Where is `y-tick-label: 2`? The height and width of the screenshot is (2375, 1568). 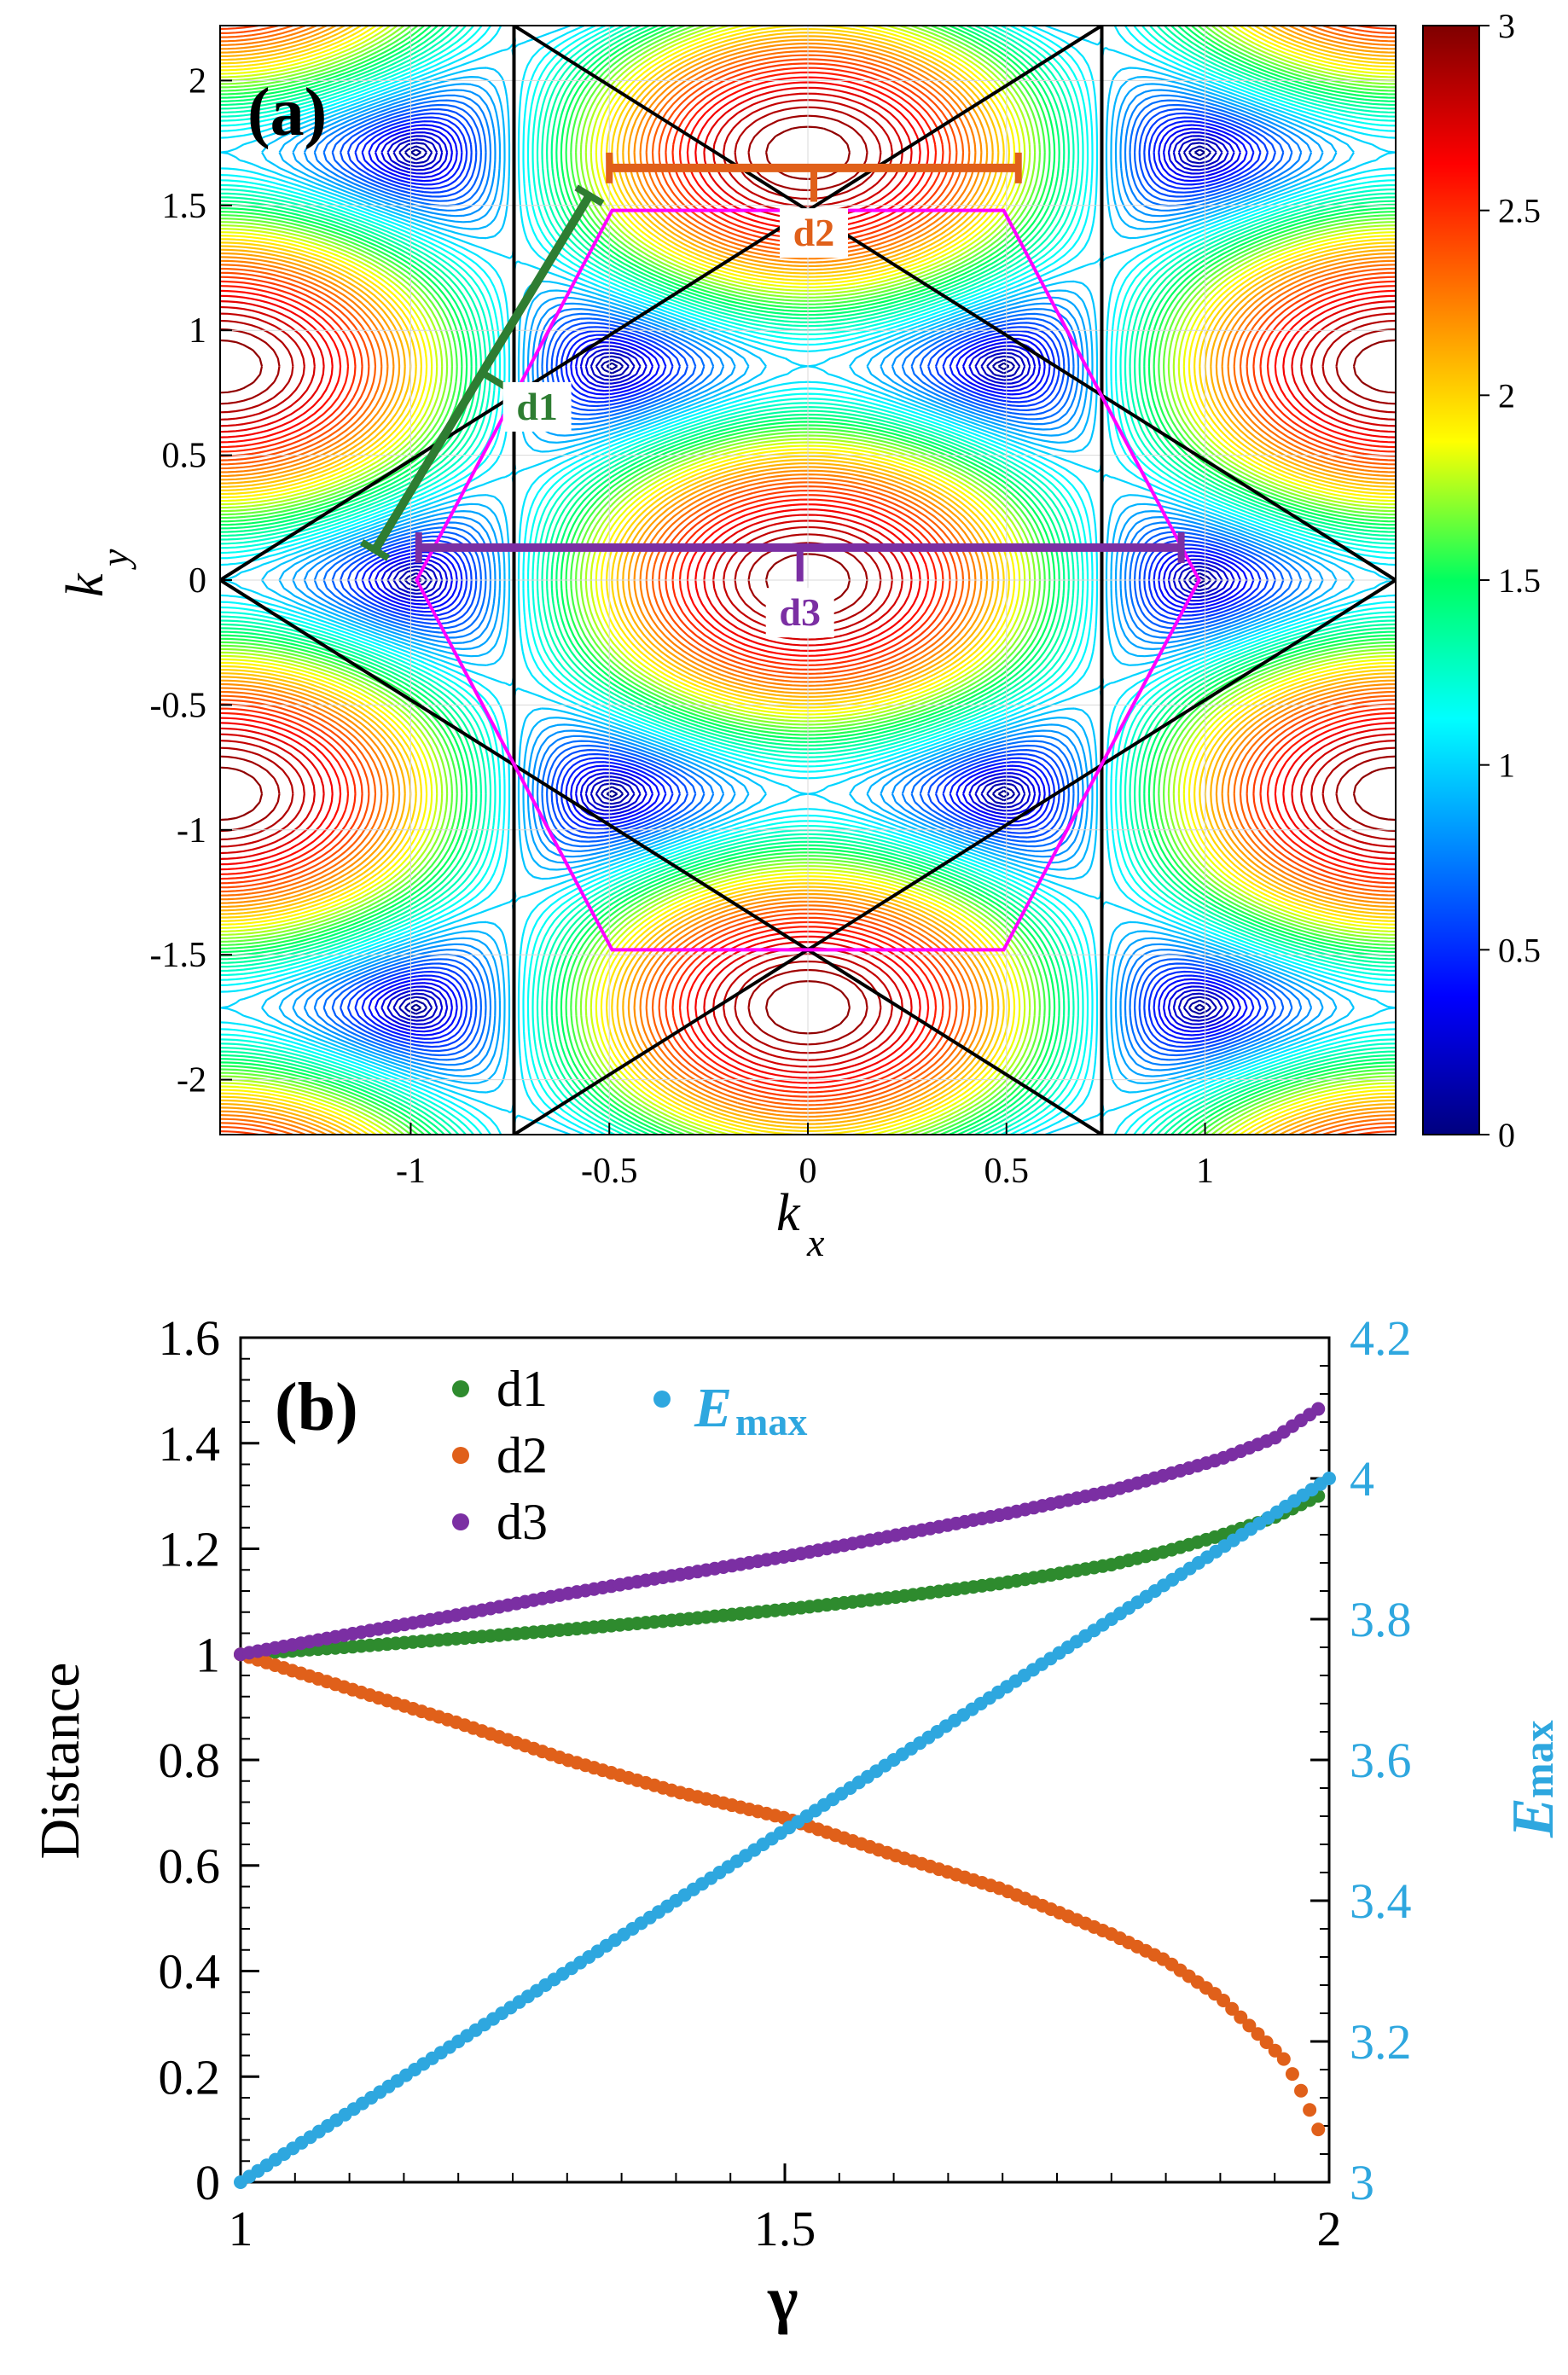
y-tick-label: 2 is located at coordinates (197, 81).